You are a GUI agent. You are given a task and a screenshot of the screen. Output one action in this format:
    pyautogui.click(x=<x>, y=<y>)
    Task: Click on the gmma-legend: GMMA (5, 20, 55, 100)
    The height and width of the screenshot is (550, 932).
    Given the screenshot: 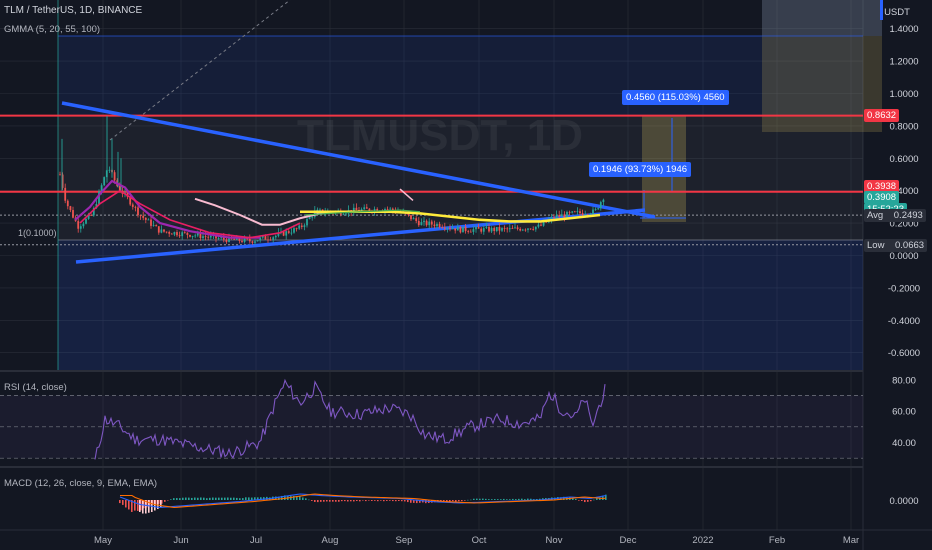 What is the action you would take?
    pyautogui.click(x=52, y=29)
    